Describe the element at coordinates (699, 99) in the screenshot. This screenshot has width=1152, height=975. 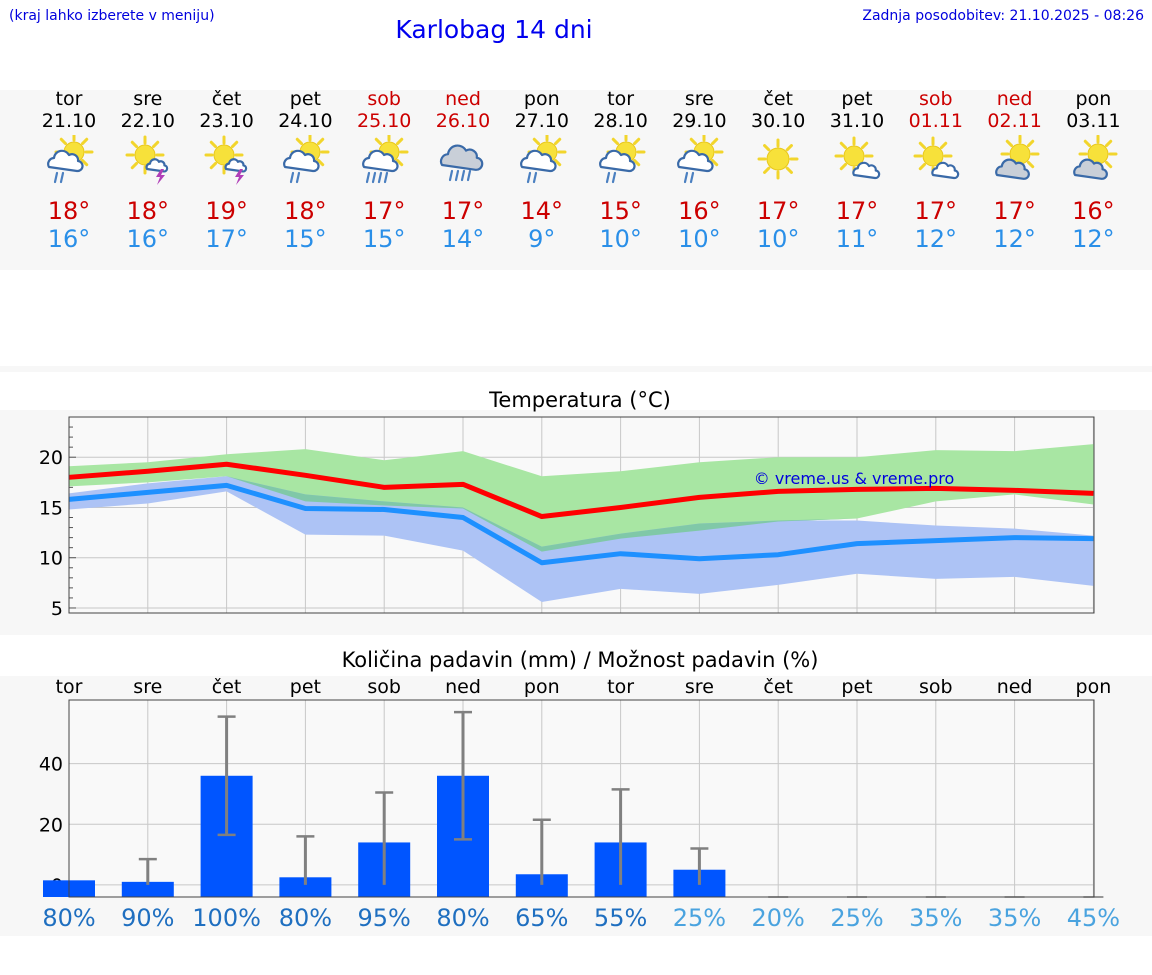
I see `day-name: sre` at that location.